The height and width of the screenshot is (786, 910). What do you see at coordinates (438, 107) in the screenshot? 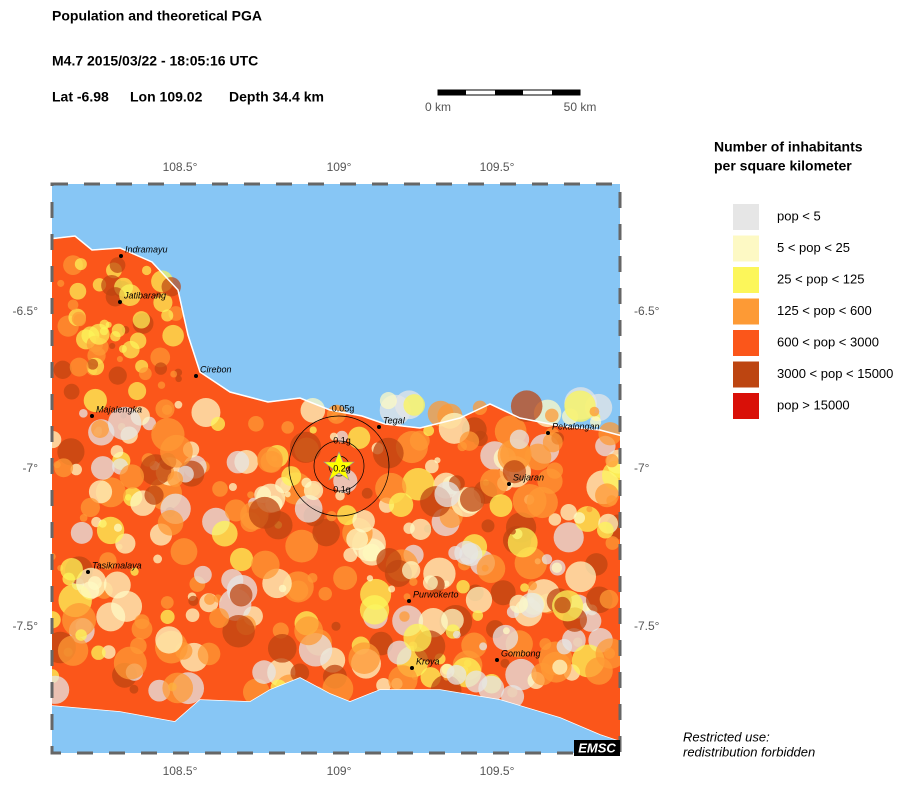
I see `scale-start: 0 km` at bounding box center [438, 107].